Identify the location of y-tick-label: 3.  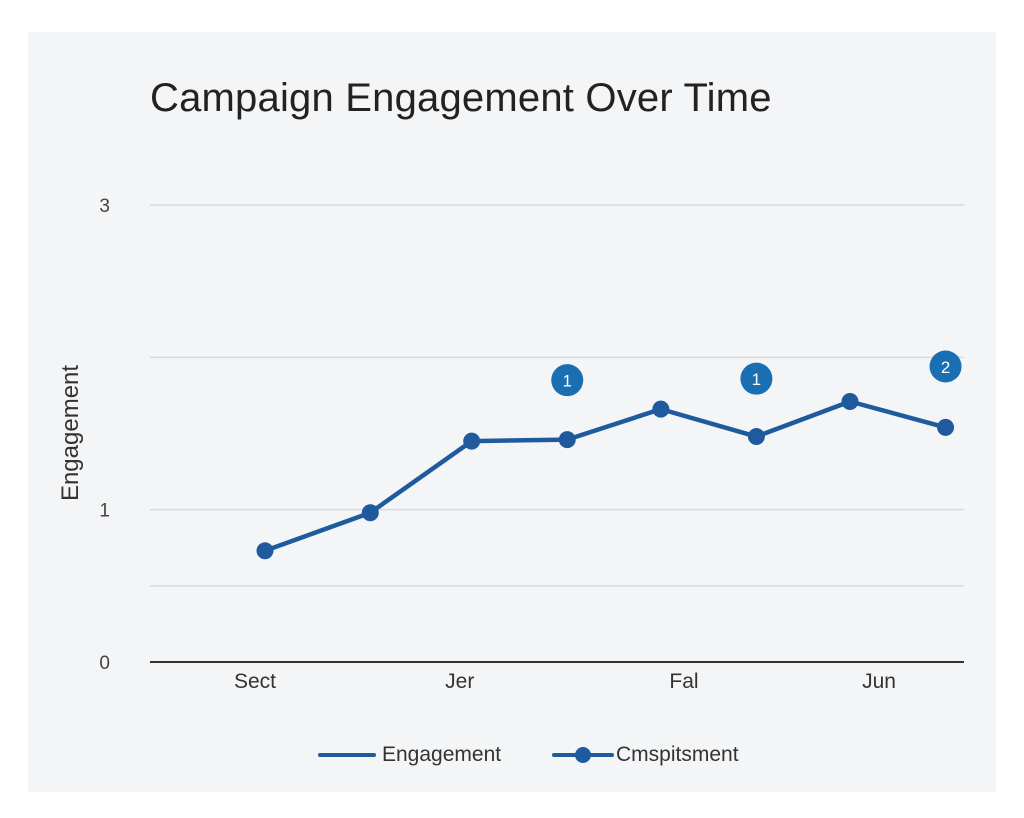
(104, 206).